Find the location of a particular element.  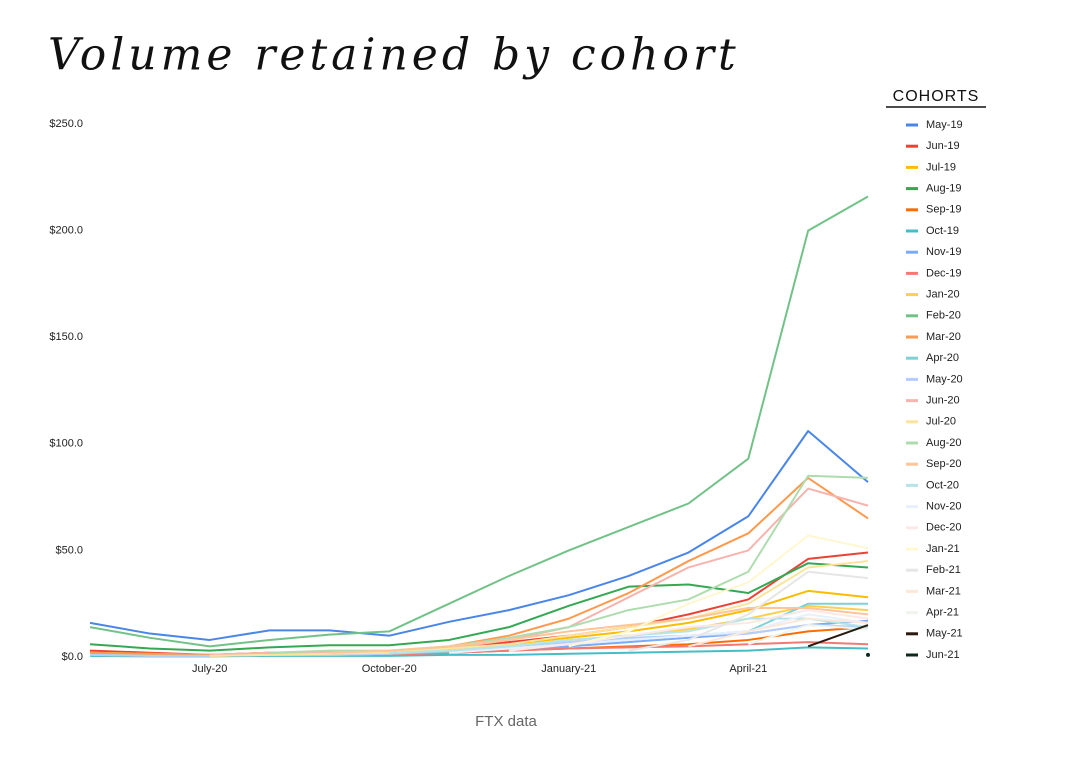

x-tick-label: October-20 is located at coordinates (389, 669).